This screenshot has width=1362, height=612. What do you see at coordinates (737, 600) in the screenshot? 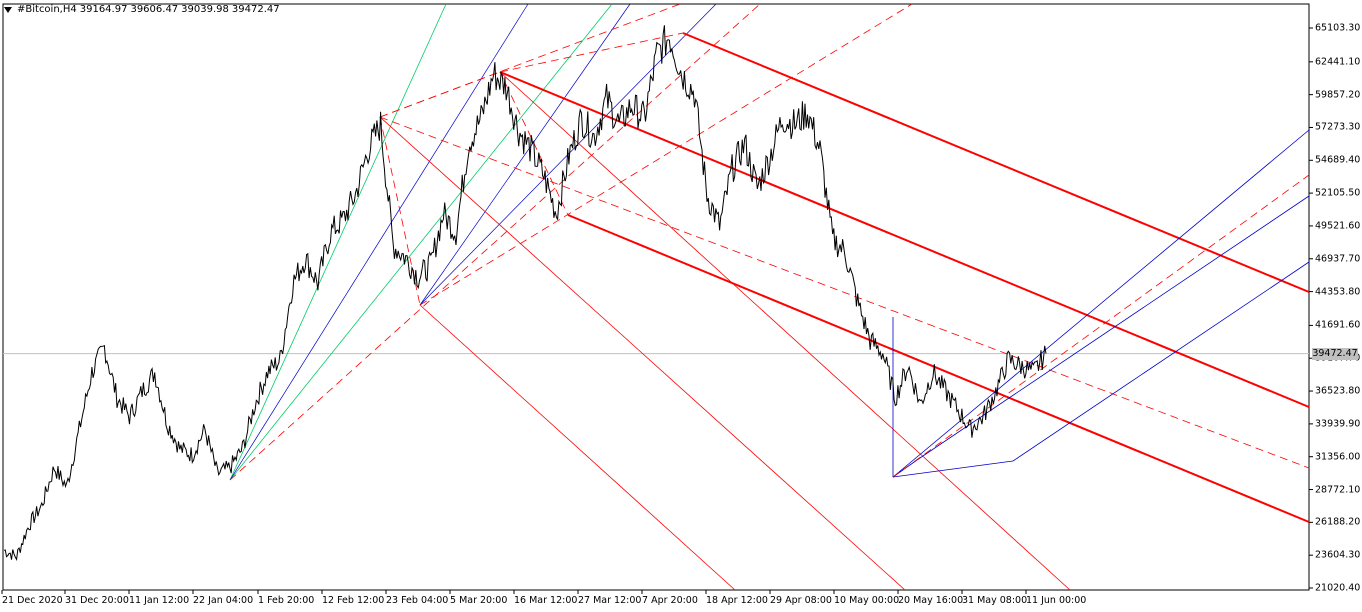
I see `time-axis-tick: 18 Apr 12:00` at bounding box center [737, 600].